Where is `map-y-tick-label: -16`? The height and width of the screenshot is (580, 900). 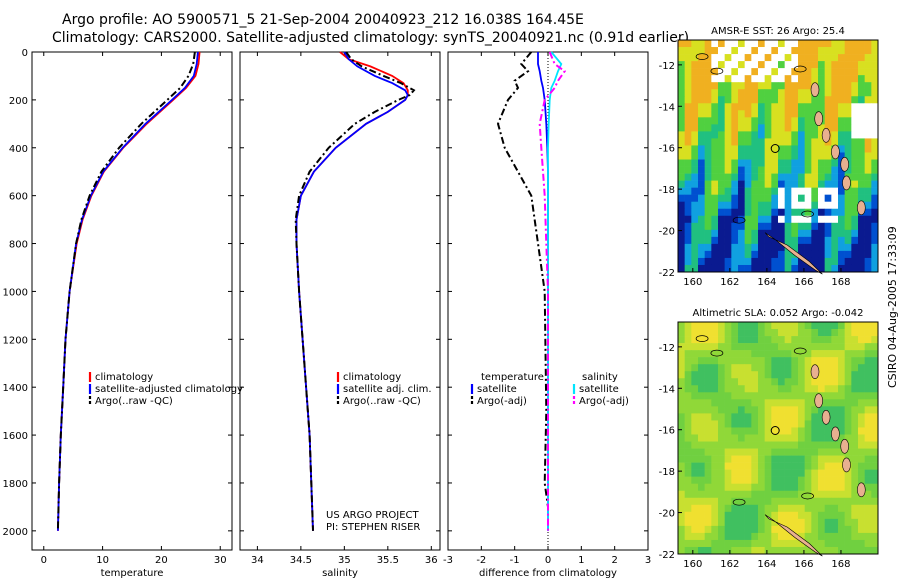
map-y-tick-label: -16 is located at coordinates (667, 149).